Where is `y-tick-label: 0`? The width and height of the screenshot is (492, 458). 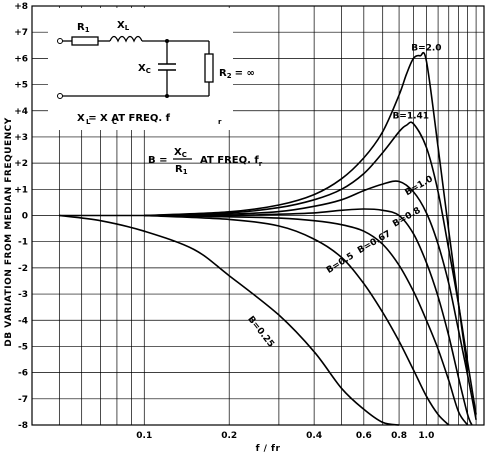
y-tick-label: 0 is located at coordinates (25, 217).